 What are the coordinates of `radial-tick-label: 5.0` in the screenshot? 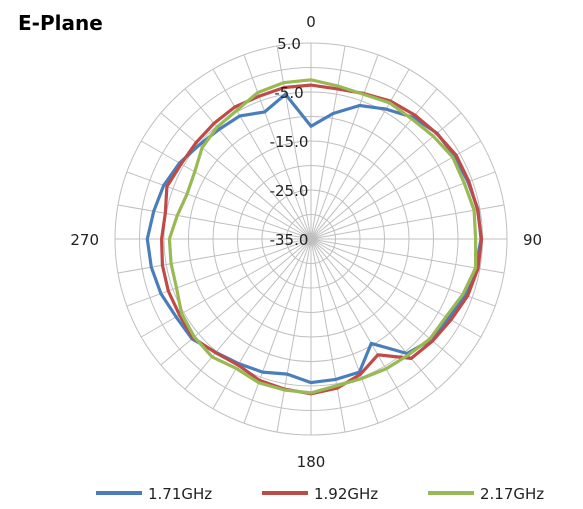 It's located at (289, 44).